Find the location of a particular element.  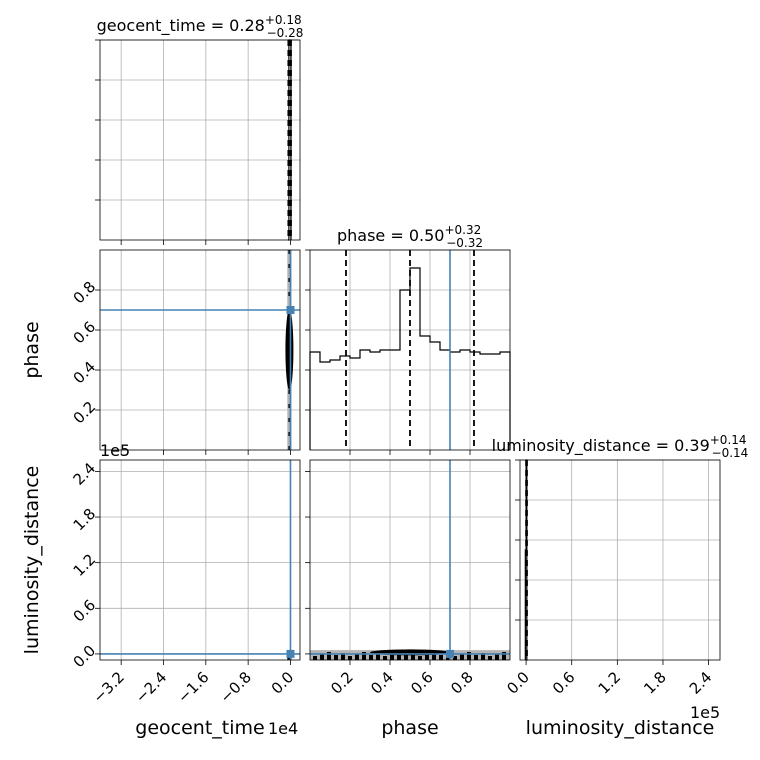

phase-y-tick-label: 0.4 is located at coordinates (85, 373).